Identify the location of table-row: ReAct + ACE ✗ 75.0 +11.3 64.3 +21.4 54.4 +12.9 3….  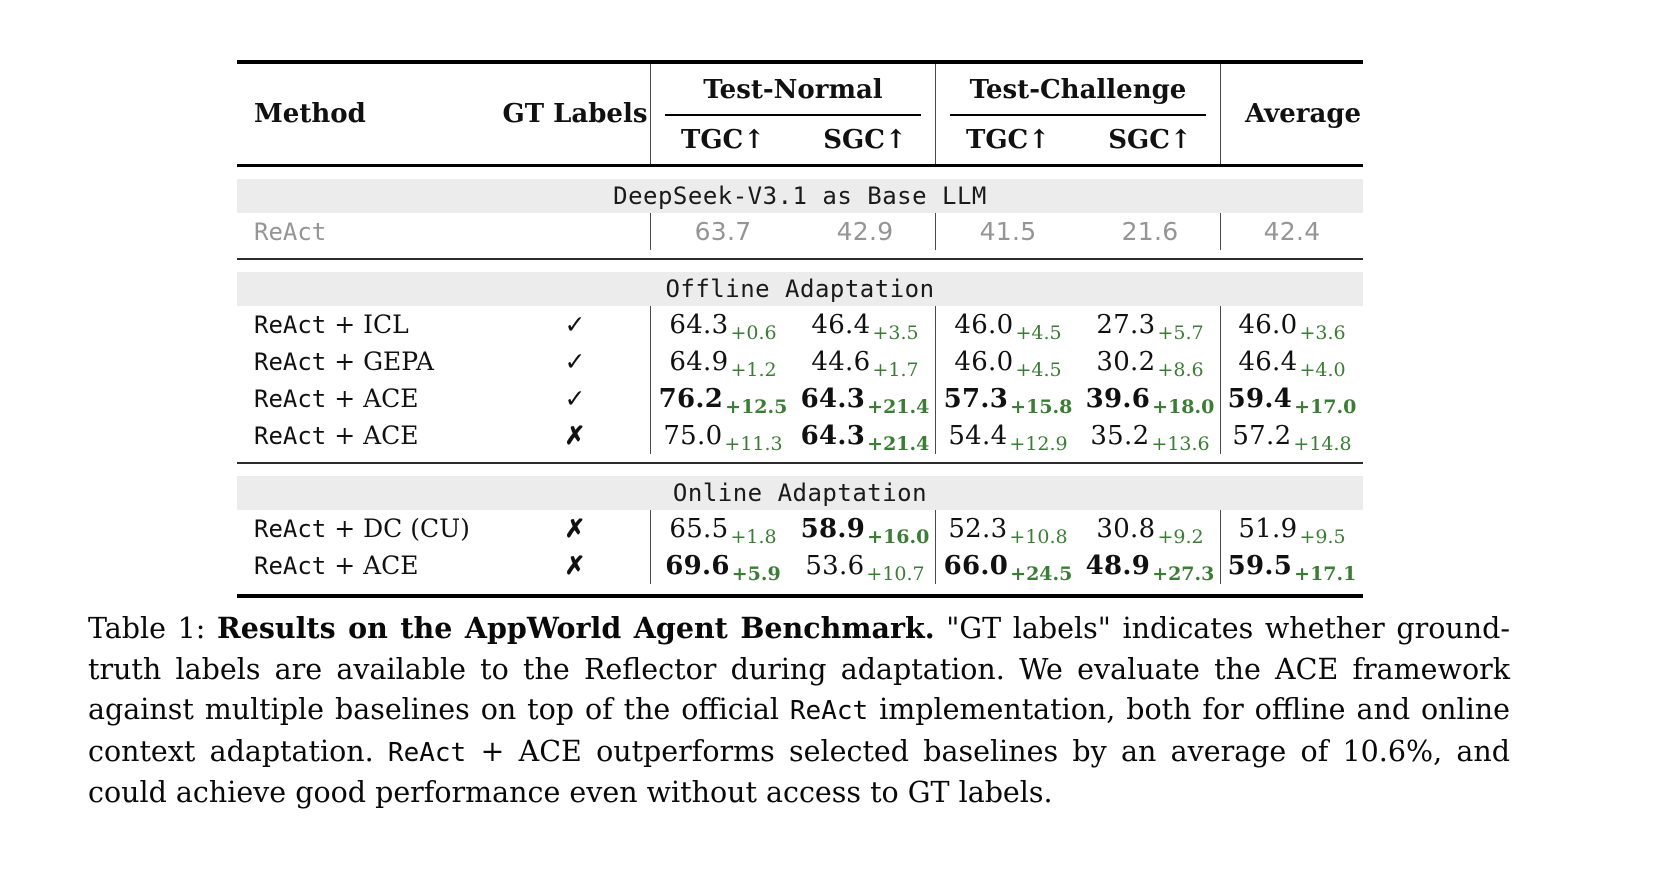
(800, 436).